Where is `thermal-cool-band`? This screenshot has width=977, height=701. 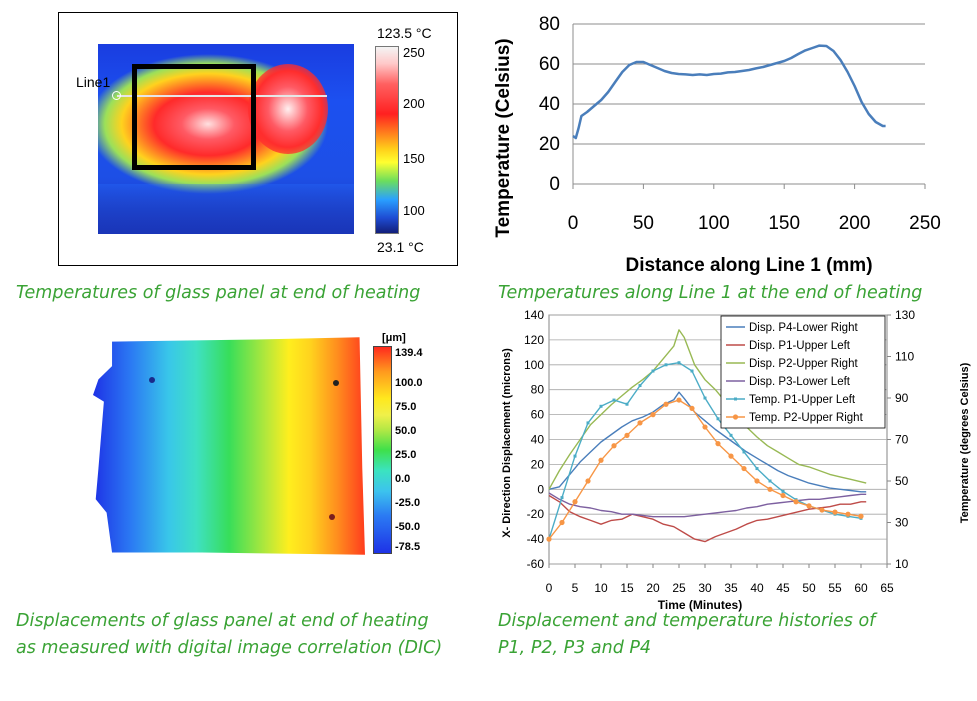
thermal-cool-band is located at coordinates (226, 209).